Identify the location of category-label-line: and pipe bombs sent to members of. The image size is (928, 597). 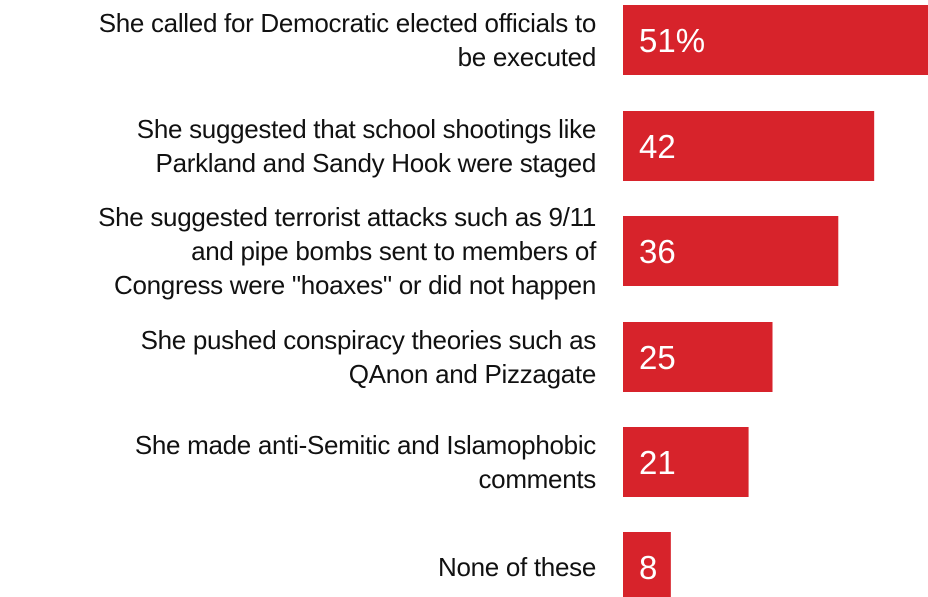
(394, 251).